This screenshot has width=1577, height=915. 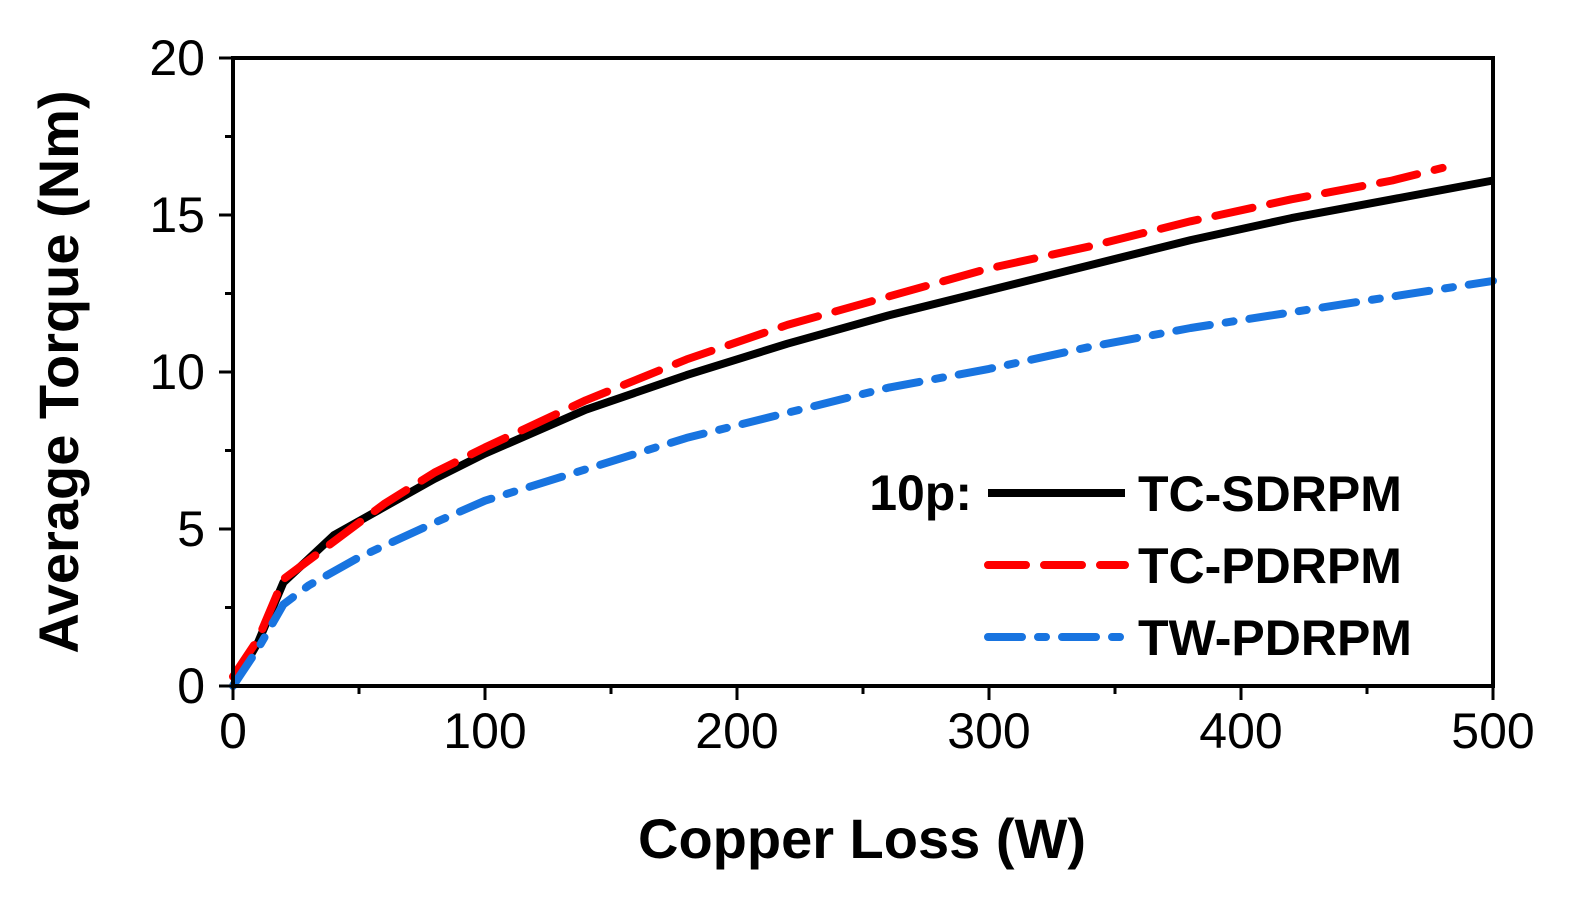 What do you see at coordinates (233, 731) in the screenshot?
I see `x-tick-label: 0` at bounding box center [233, 731].